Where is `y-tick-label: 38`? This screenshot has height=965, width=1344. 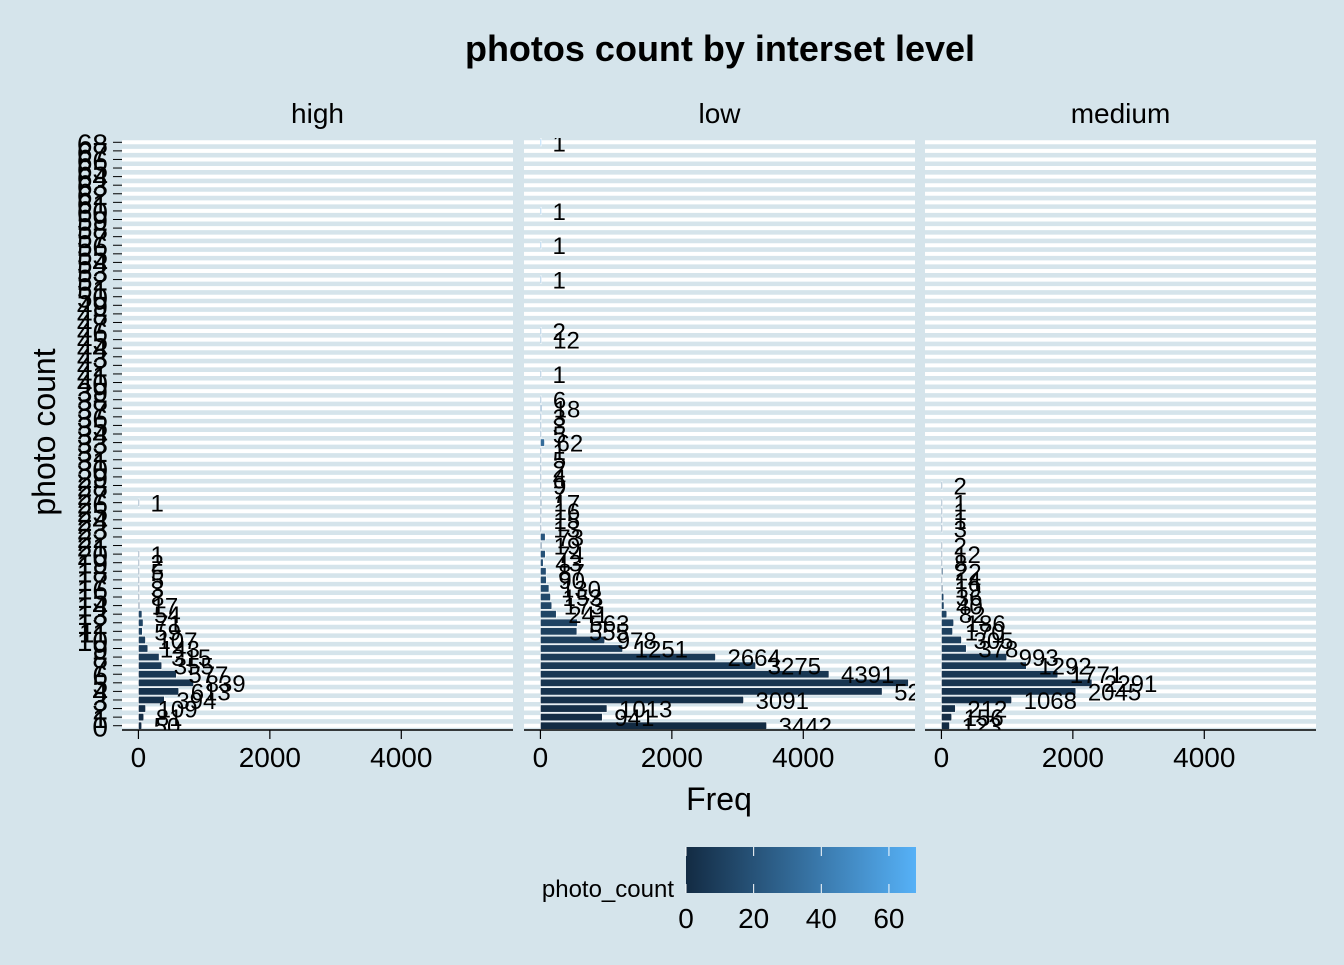
y-tick-label: 38 is located at coordinates (92, 401).